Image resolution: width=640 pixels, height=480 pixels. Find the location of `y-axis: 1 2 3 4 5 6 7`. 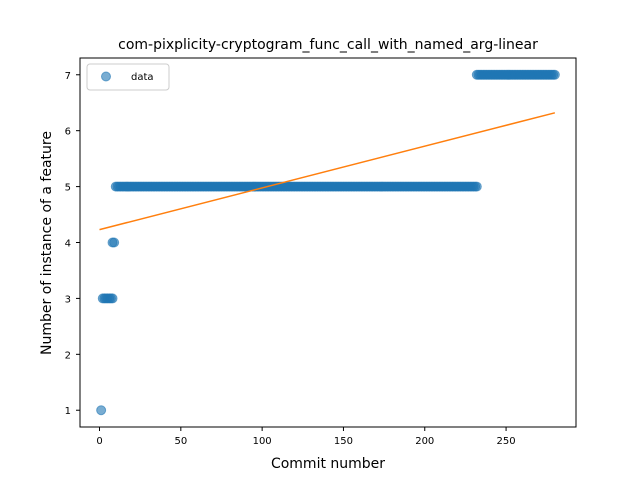

y-axis: 1 2 3 4 5 6 7 is located at coordinates (72, 244).